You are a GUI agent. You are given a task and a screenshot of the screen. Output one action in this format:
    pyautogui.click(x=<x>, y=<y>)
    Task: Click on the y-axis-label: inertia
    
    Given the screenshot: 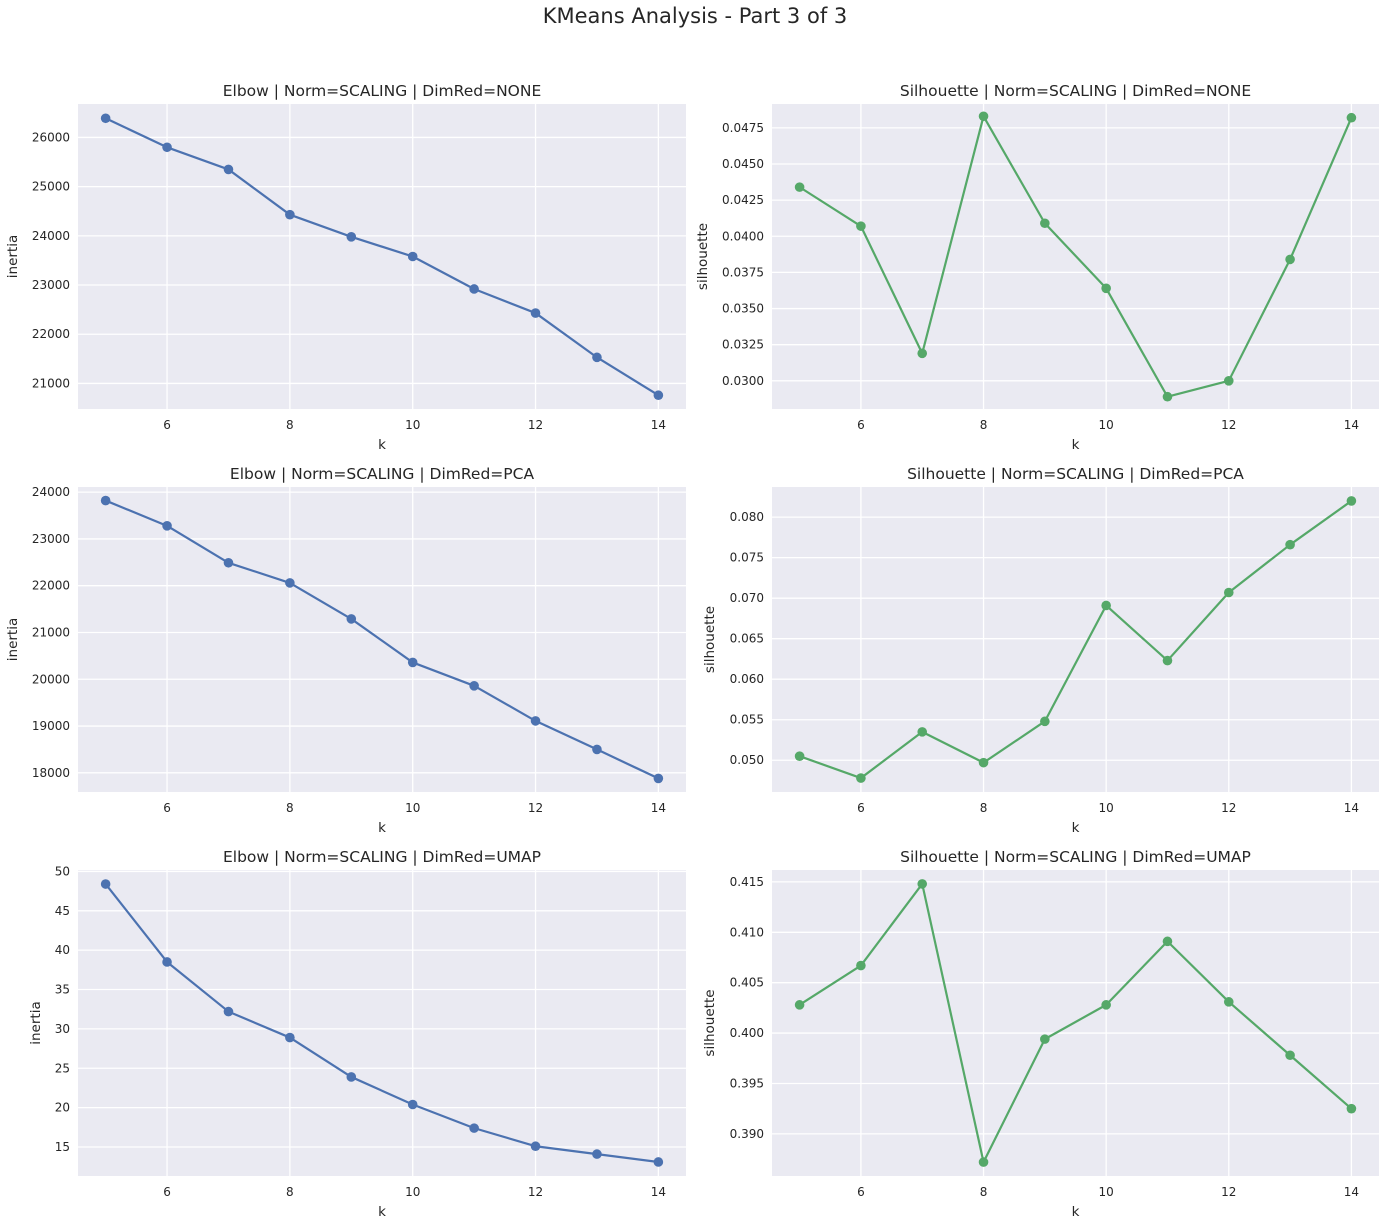 What is the action you would take?
    pyautogui.click(x=36, y=1022)
    